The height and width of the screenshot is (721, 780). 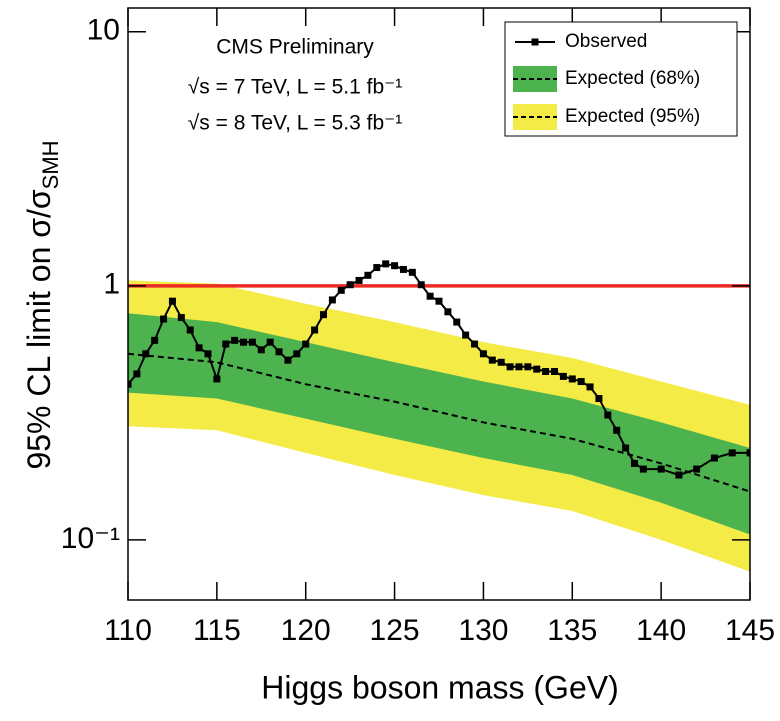 What do you see at coordinates (39, 329) in the screenshot?
I see `y-axis-label-text: 95% CL limit on σ/σ` at bounding box center [39, 329].